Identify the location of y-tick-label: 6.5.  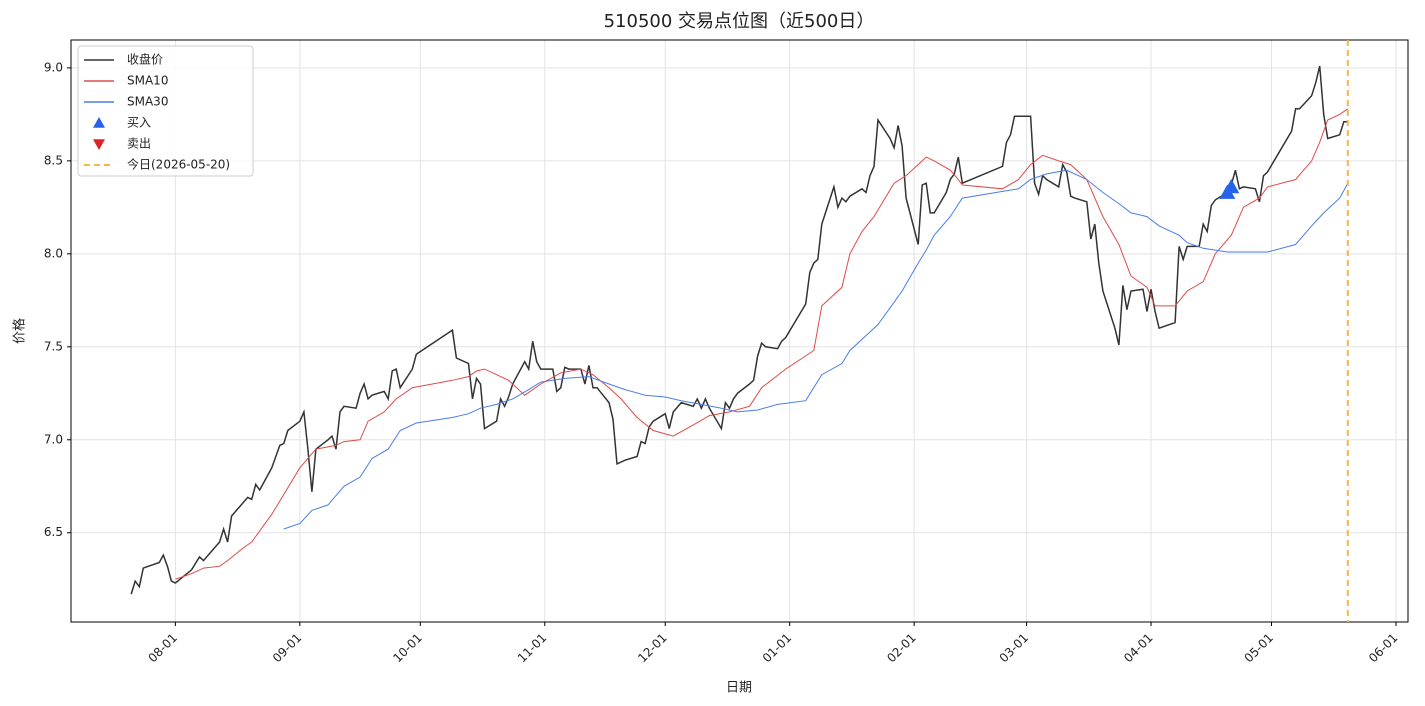
(53, 532).